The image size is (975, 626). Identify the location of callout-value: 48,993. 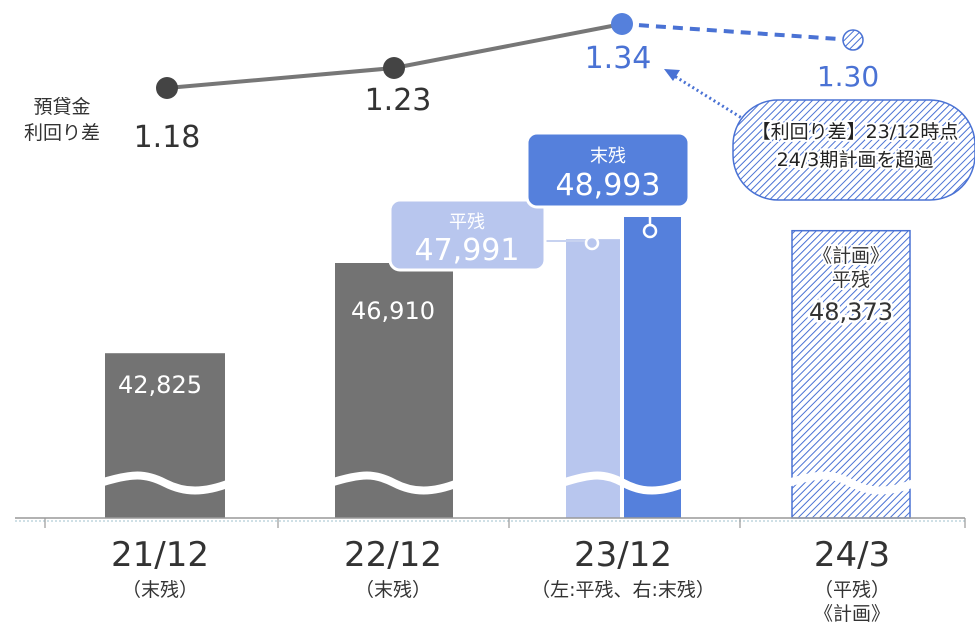
(608, 185).